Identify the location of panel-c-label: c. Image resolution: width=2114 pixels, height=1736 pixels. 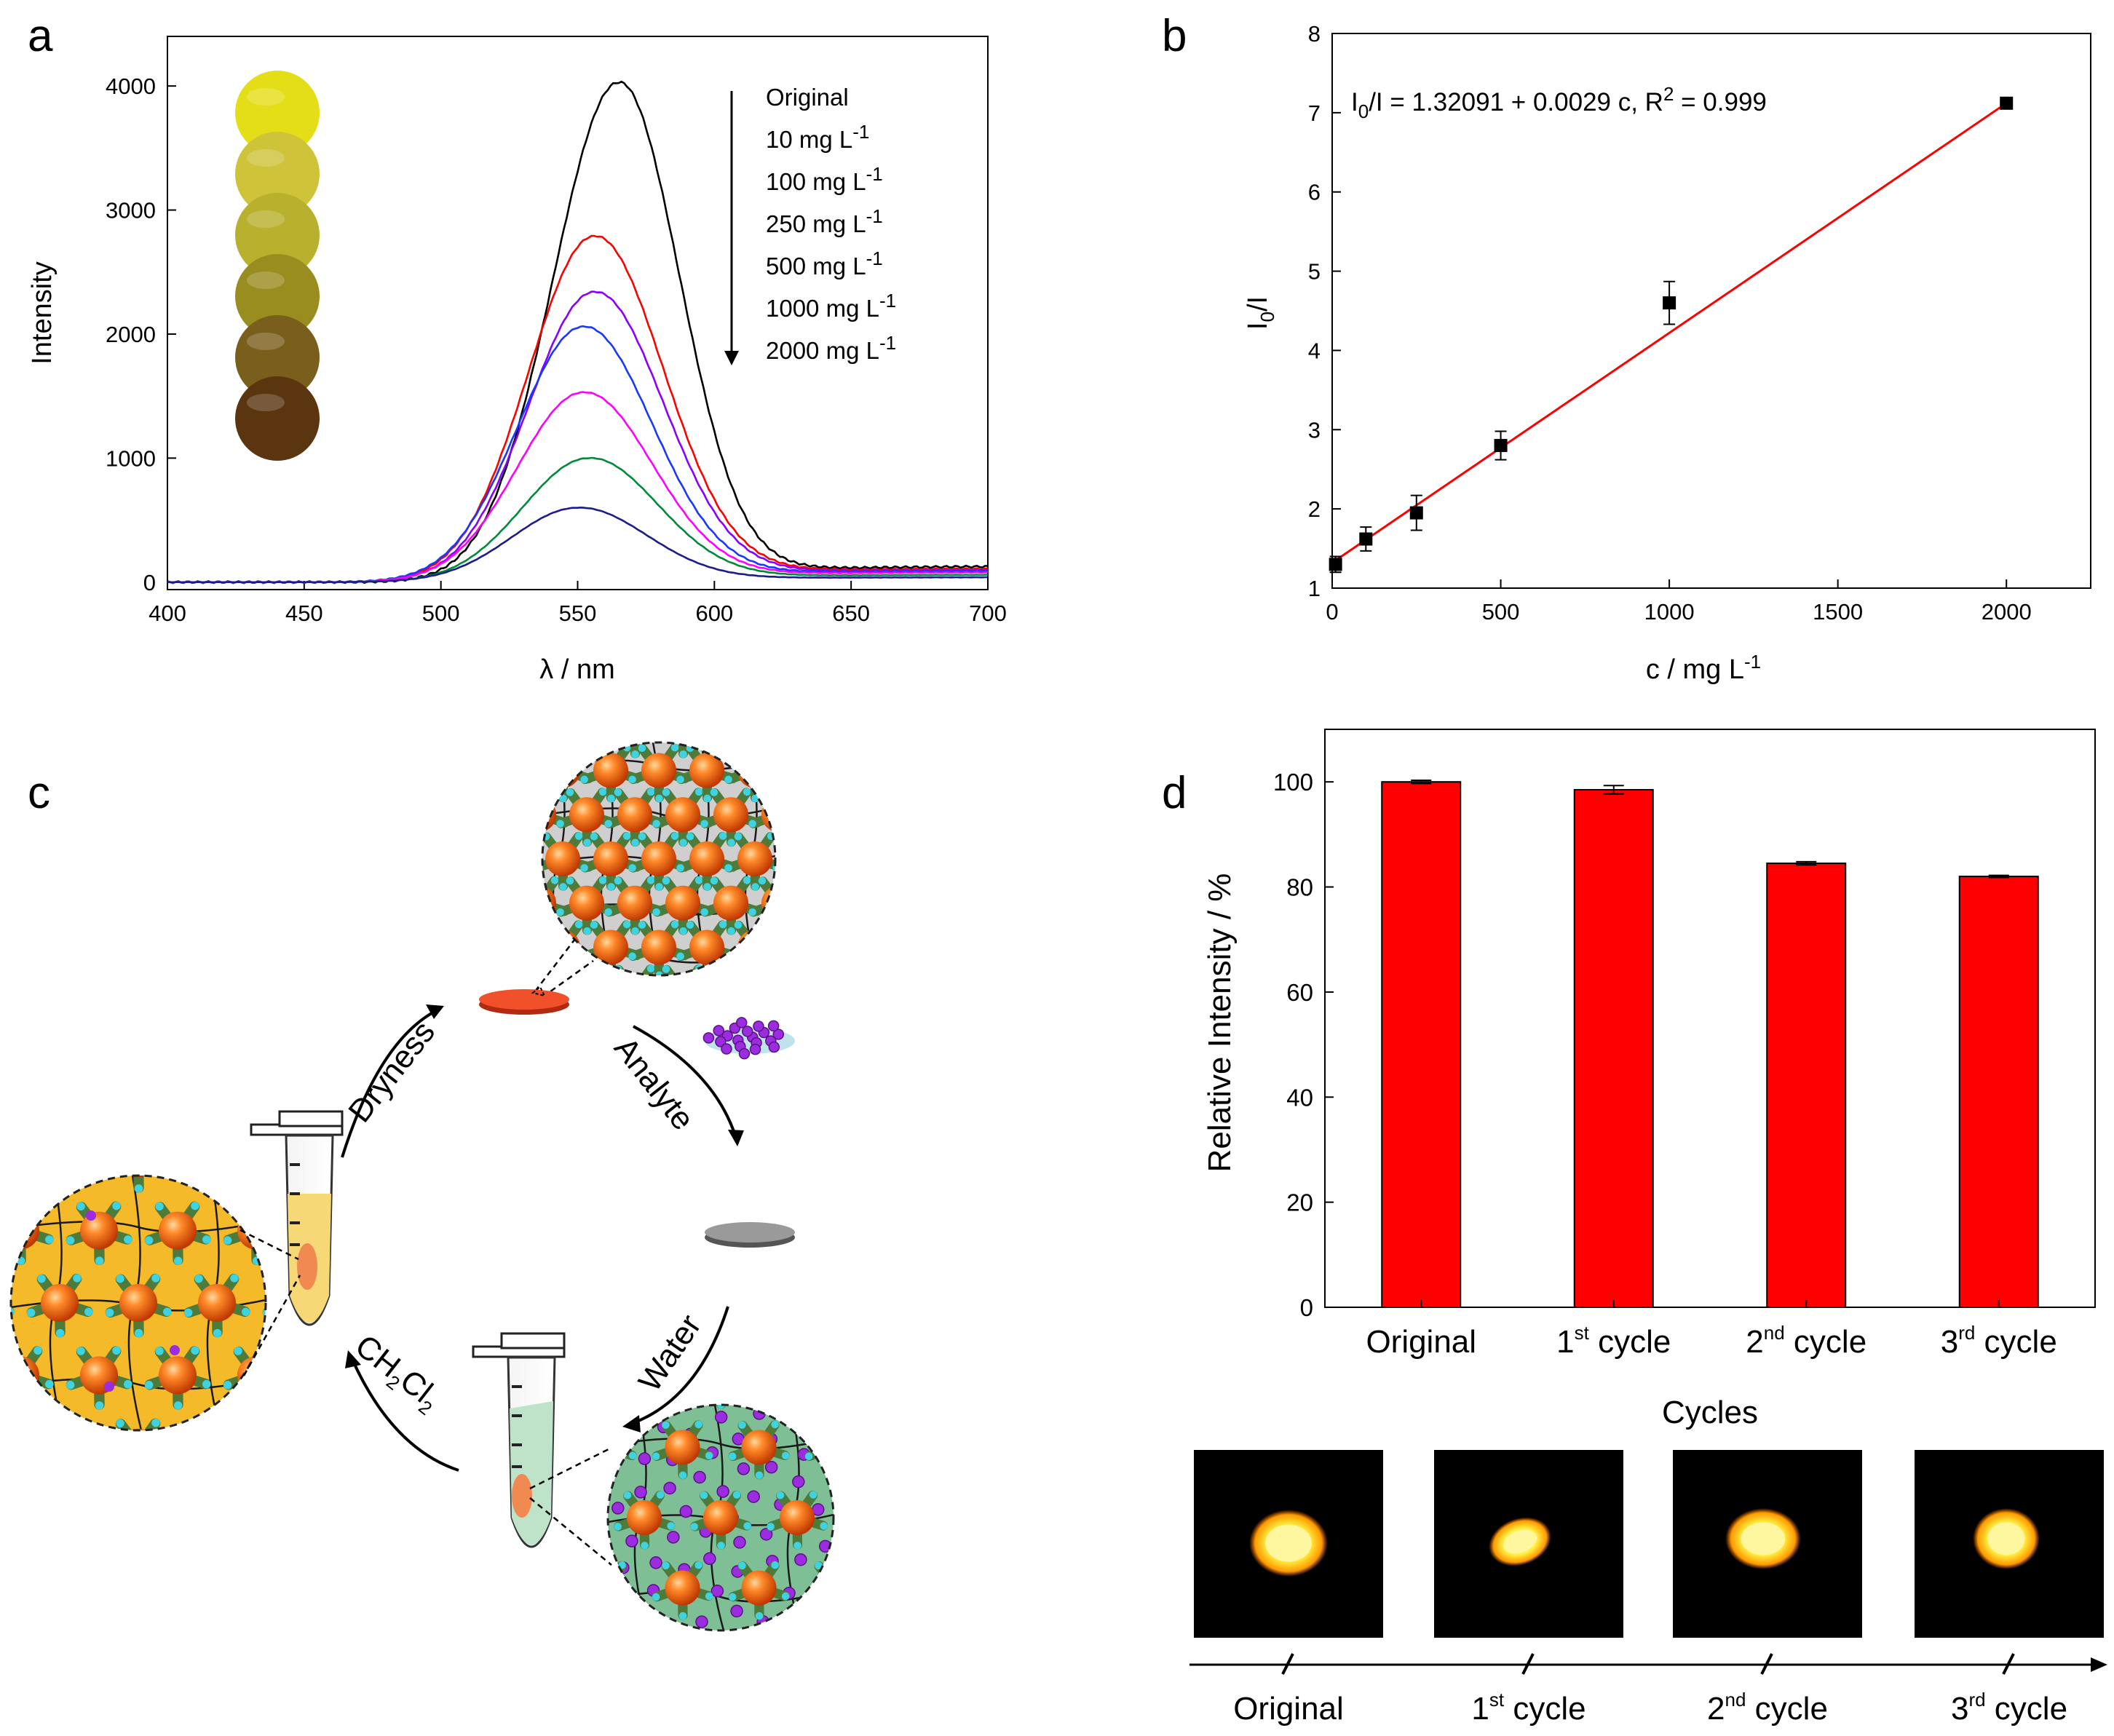
(39, 793).